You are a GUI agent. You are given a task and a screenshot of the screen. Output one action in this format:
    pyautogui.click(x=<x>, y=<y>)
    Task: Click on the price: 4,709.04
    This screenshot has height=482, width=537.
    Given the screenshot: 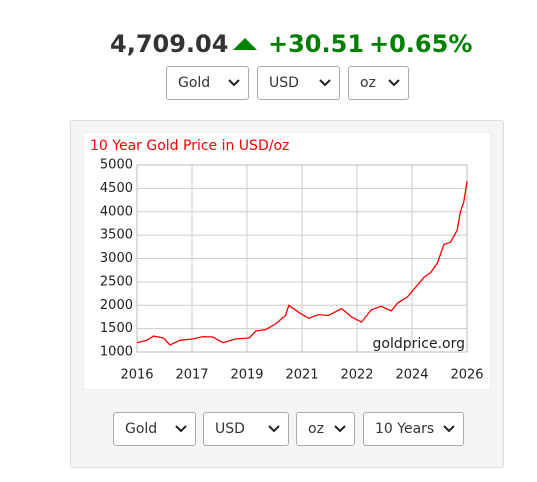 What is the action you would take?
    pyautogui.click(x=169, y=44)
    